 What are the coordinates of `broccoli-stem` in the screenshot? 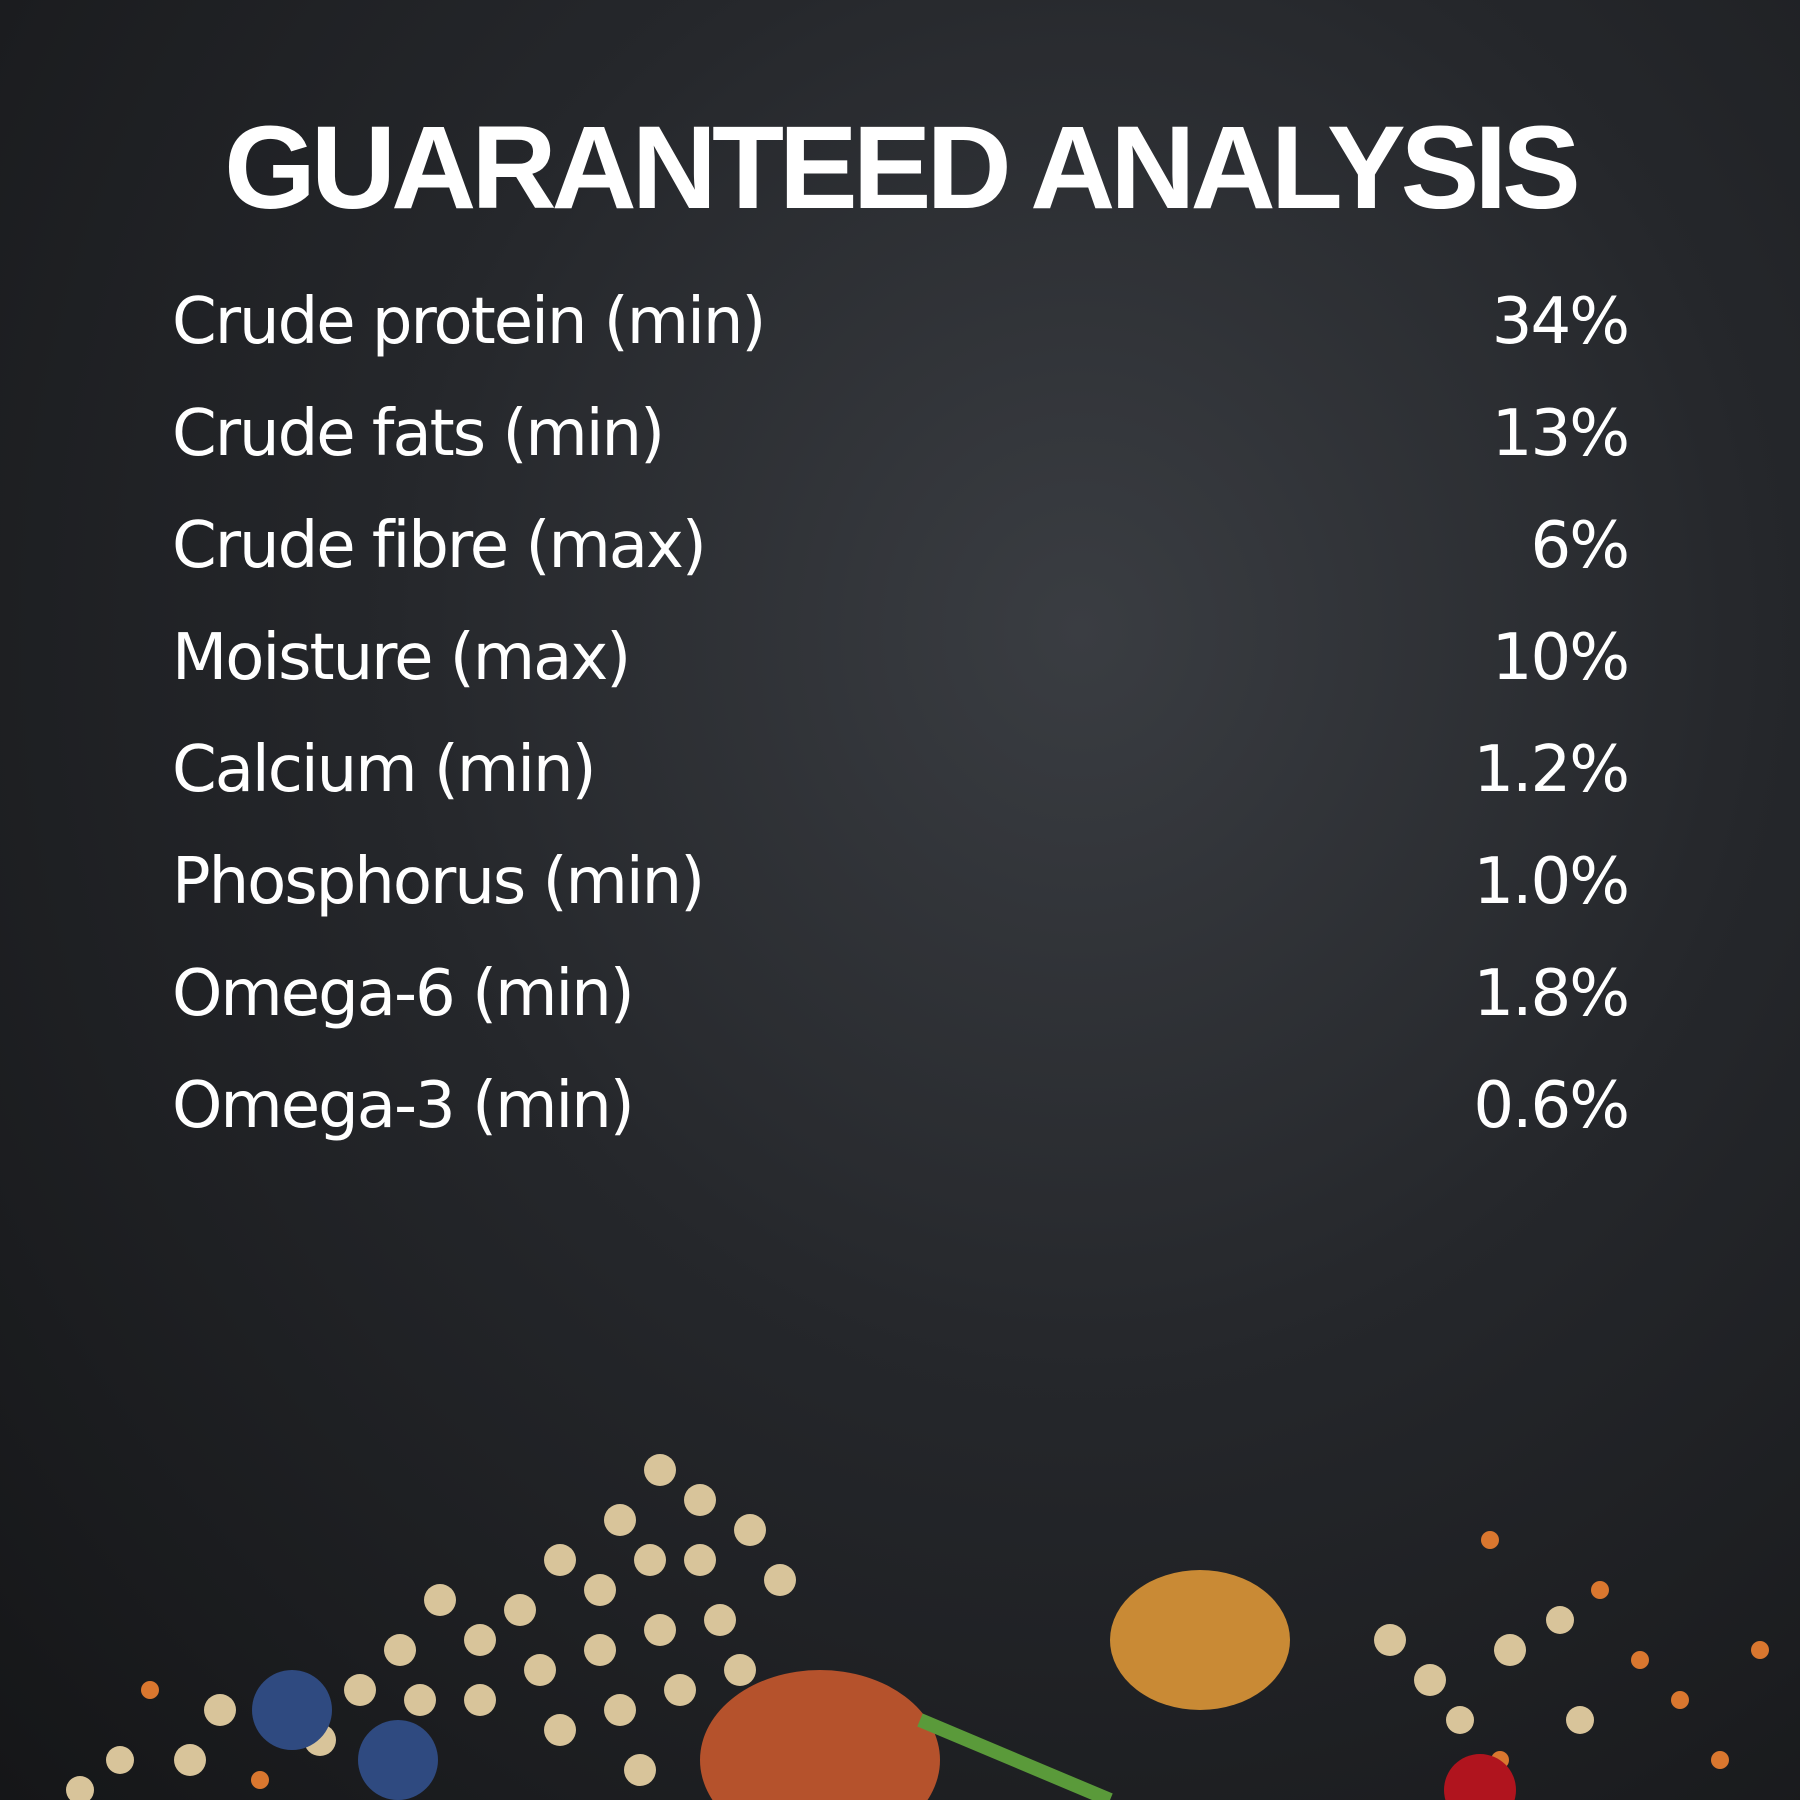 It's located at (1015, 1756).